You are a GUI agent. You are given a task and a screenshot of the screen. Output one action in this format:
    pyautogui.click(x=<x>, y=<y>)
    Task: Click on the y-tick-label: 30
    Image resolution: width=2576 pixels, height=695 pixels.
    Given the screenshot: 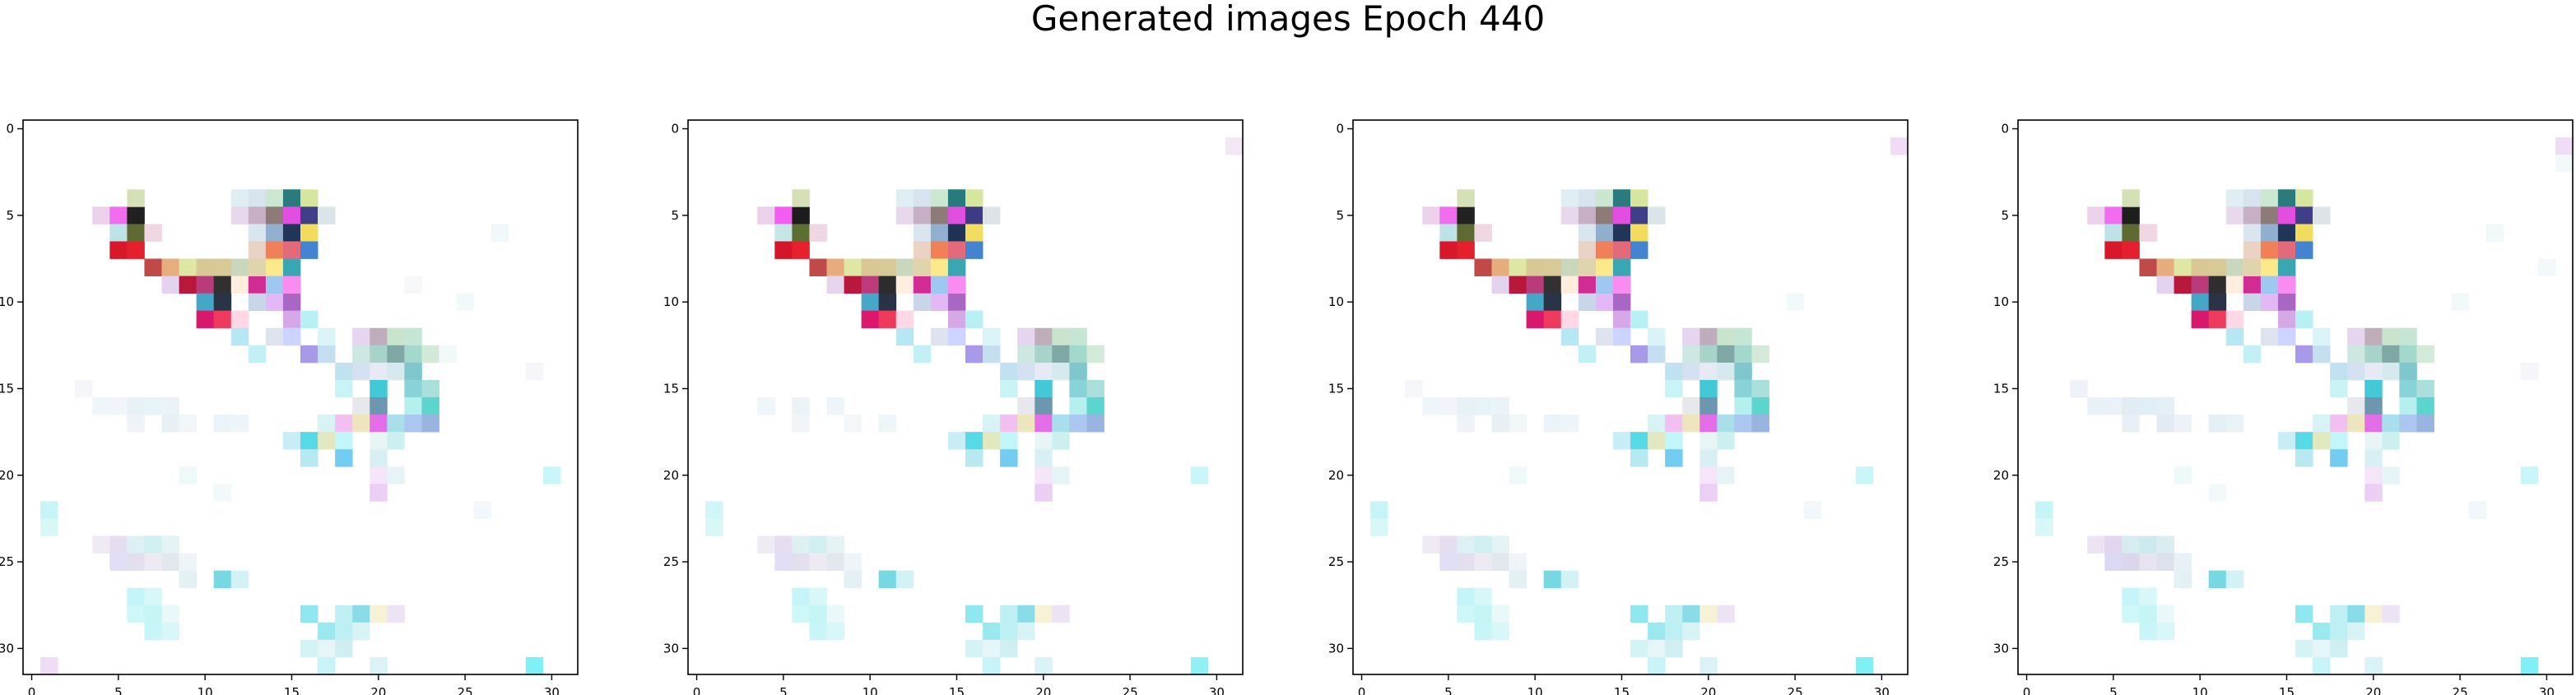 What is the action you would take?
    pyautogui.click(x=2001, y=648)
    